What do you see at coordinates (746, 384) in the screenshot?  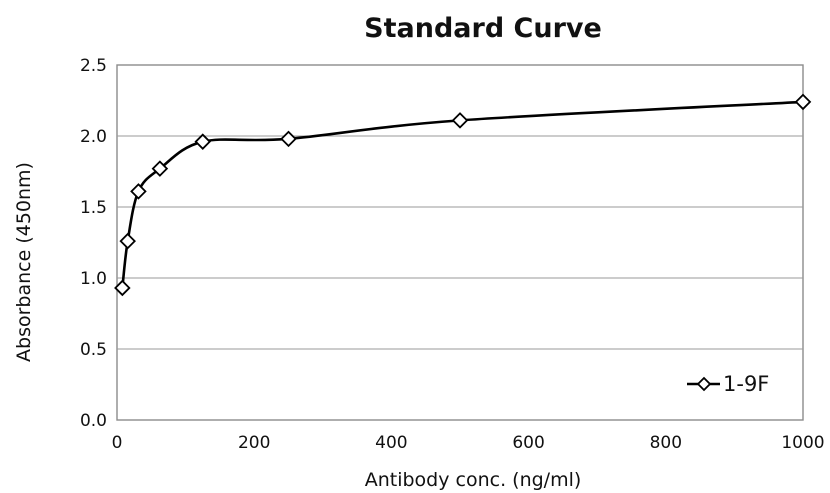 I see `legend-label: 1-9F` at bounding box center [746, 384].